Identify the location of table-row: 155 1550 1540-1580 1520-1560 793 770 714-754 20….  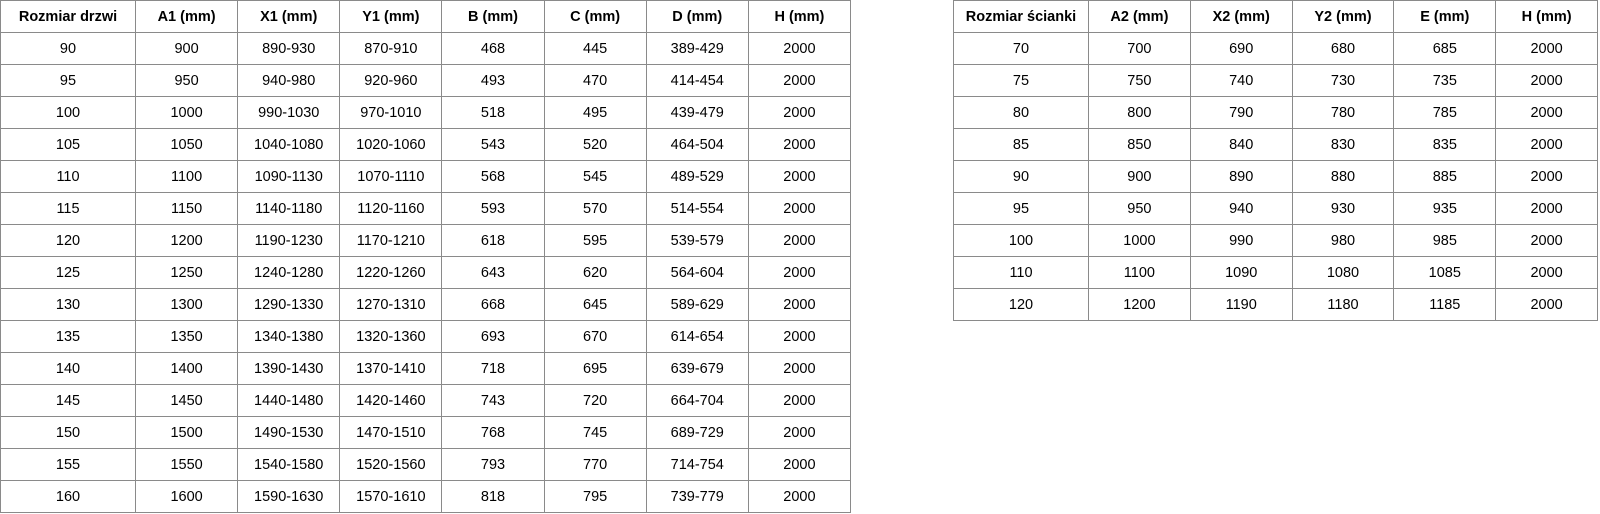
(426, 464).